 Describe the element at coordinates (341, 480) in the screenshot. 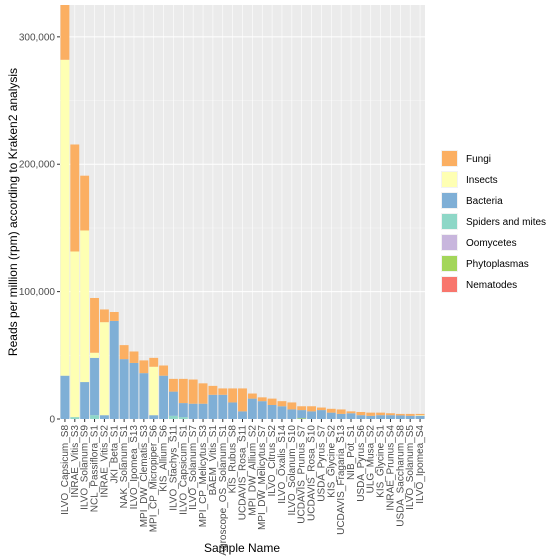

I see `x-tick-label: UCDAVIS_Fragaria_S13` at that location.